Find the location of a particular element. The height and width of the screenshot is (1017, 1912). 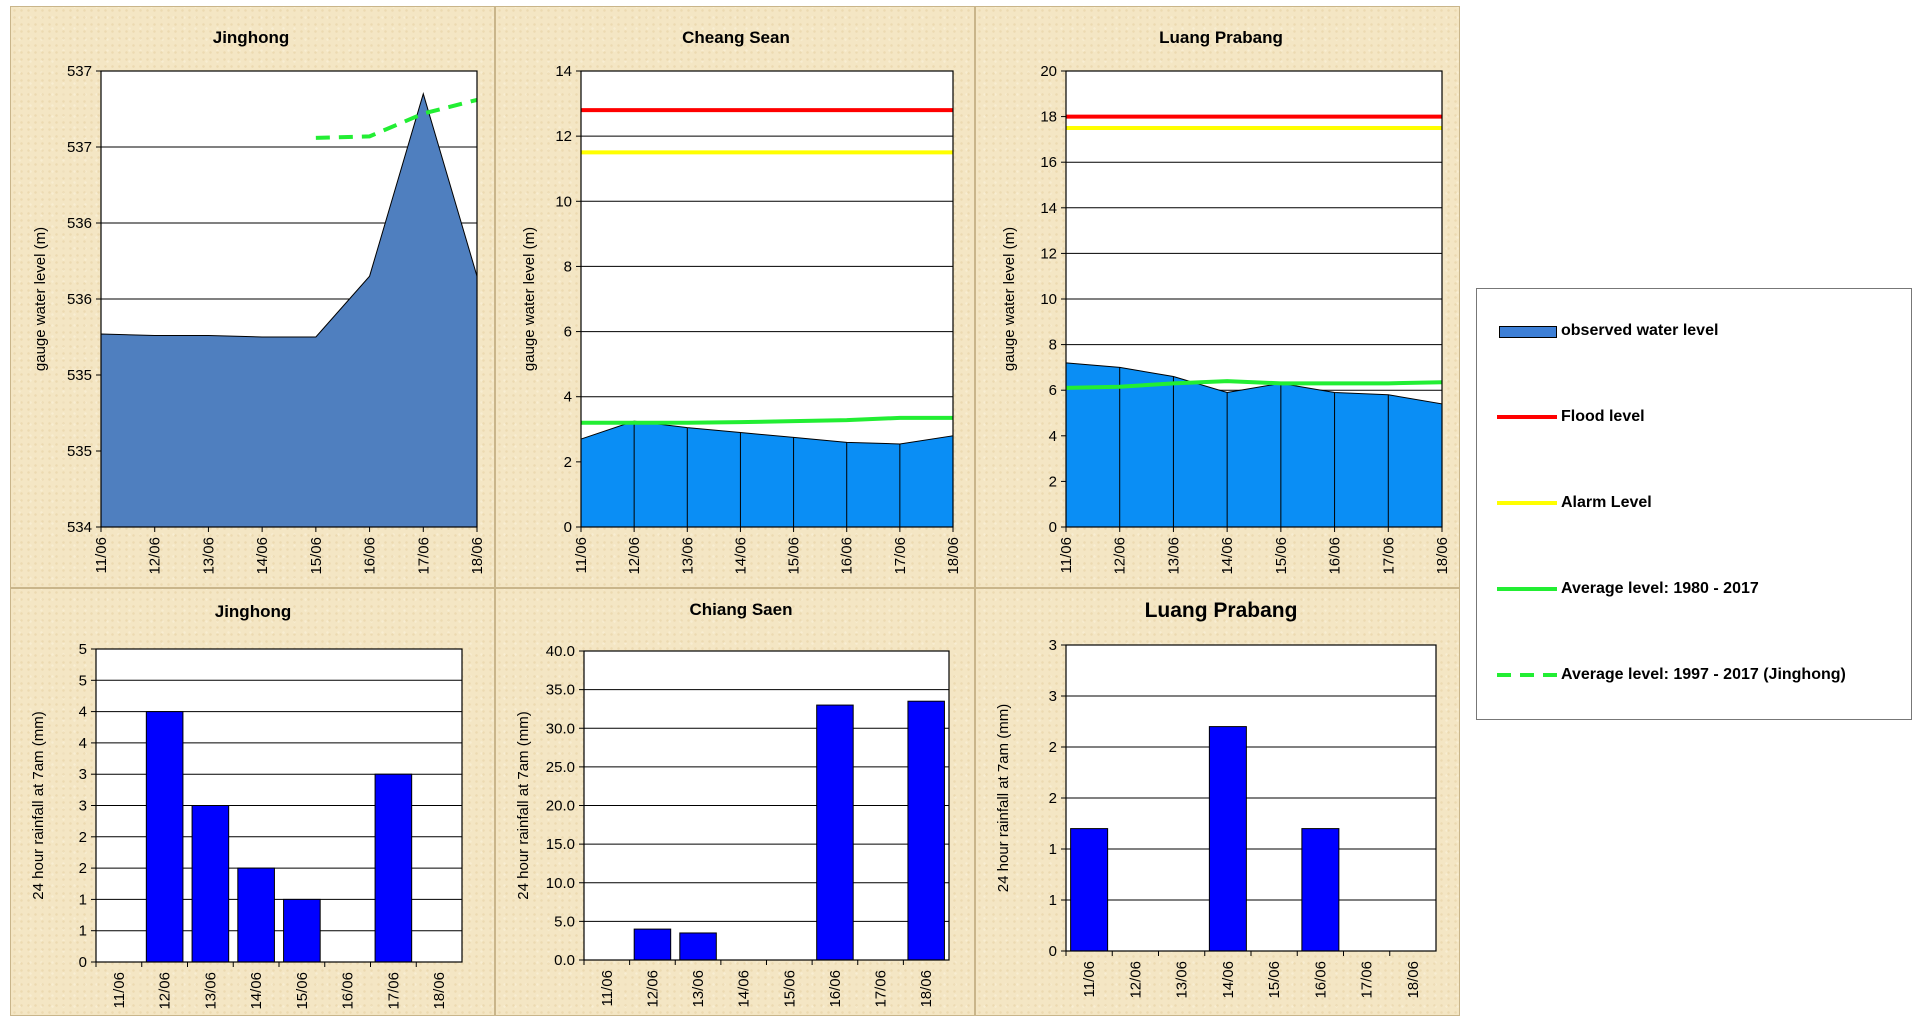

series-line-average-jinghong is located at coordinates (396, 118).